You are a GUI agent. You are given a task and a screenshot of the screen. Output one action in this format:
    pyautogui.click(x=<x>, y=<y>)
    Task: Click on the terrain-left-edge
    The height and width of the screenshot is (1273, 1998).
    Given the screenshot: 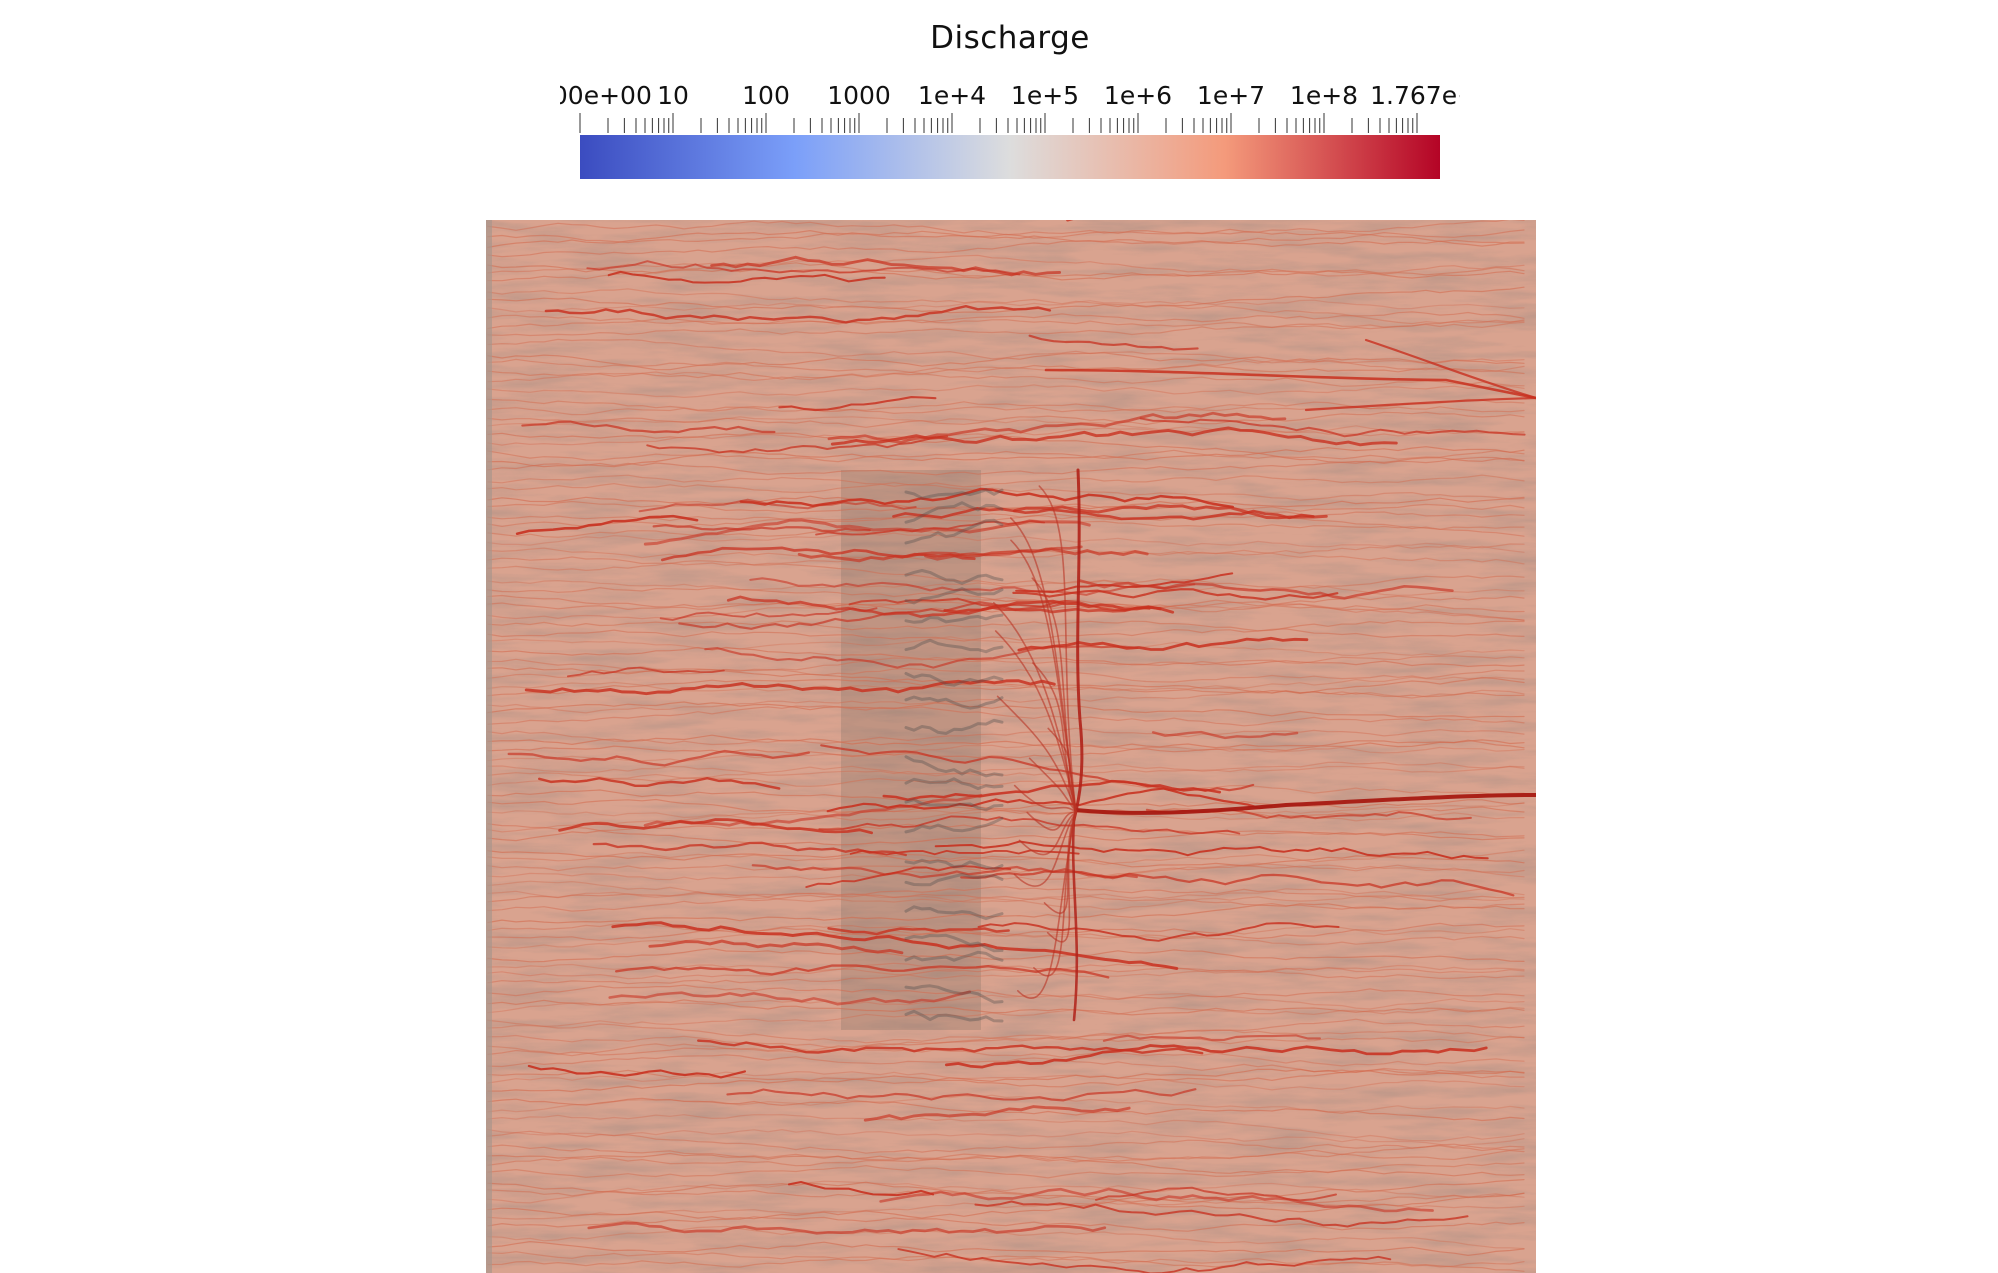 What is the action you would take?
    pyautogui.click(x=489, y=746)
    